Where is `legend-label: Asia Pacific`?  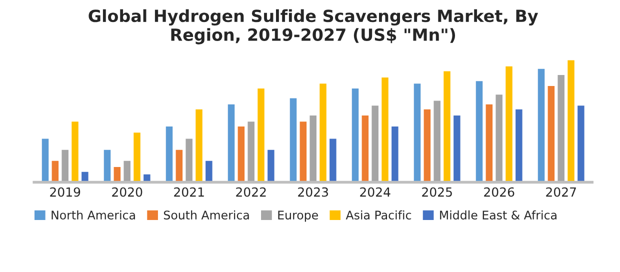 legend-label: Asia Pacific is located at coordinates (379, 215).